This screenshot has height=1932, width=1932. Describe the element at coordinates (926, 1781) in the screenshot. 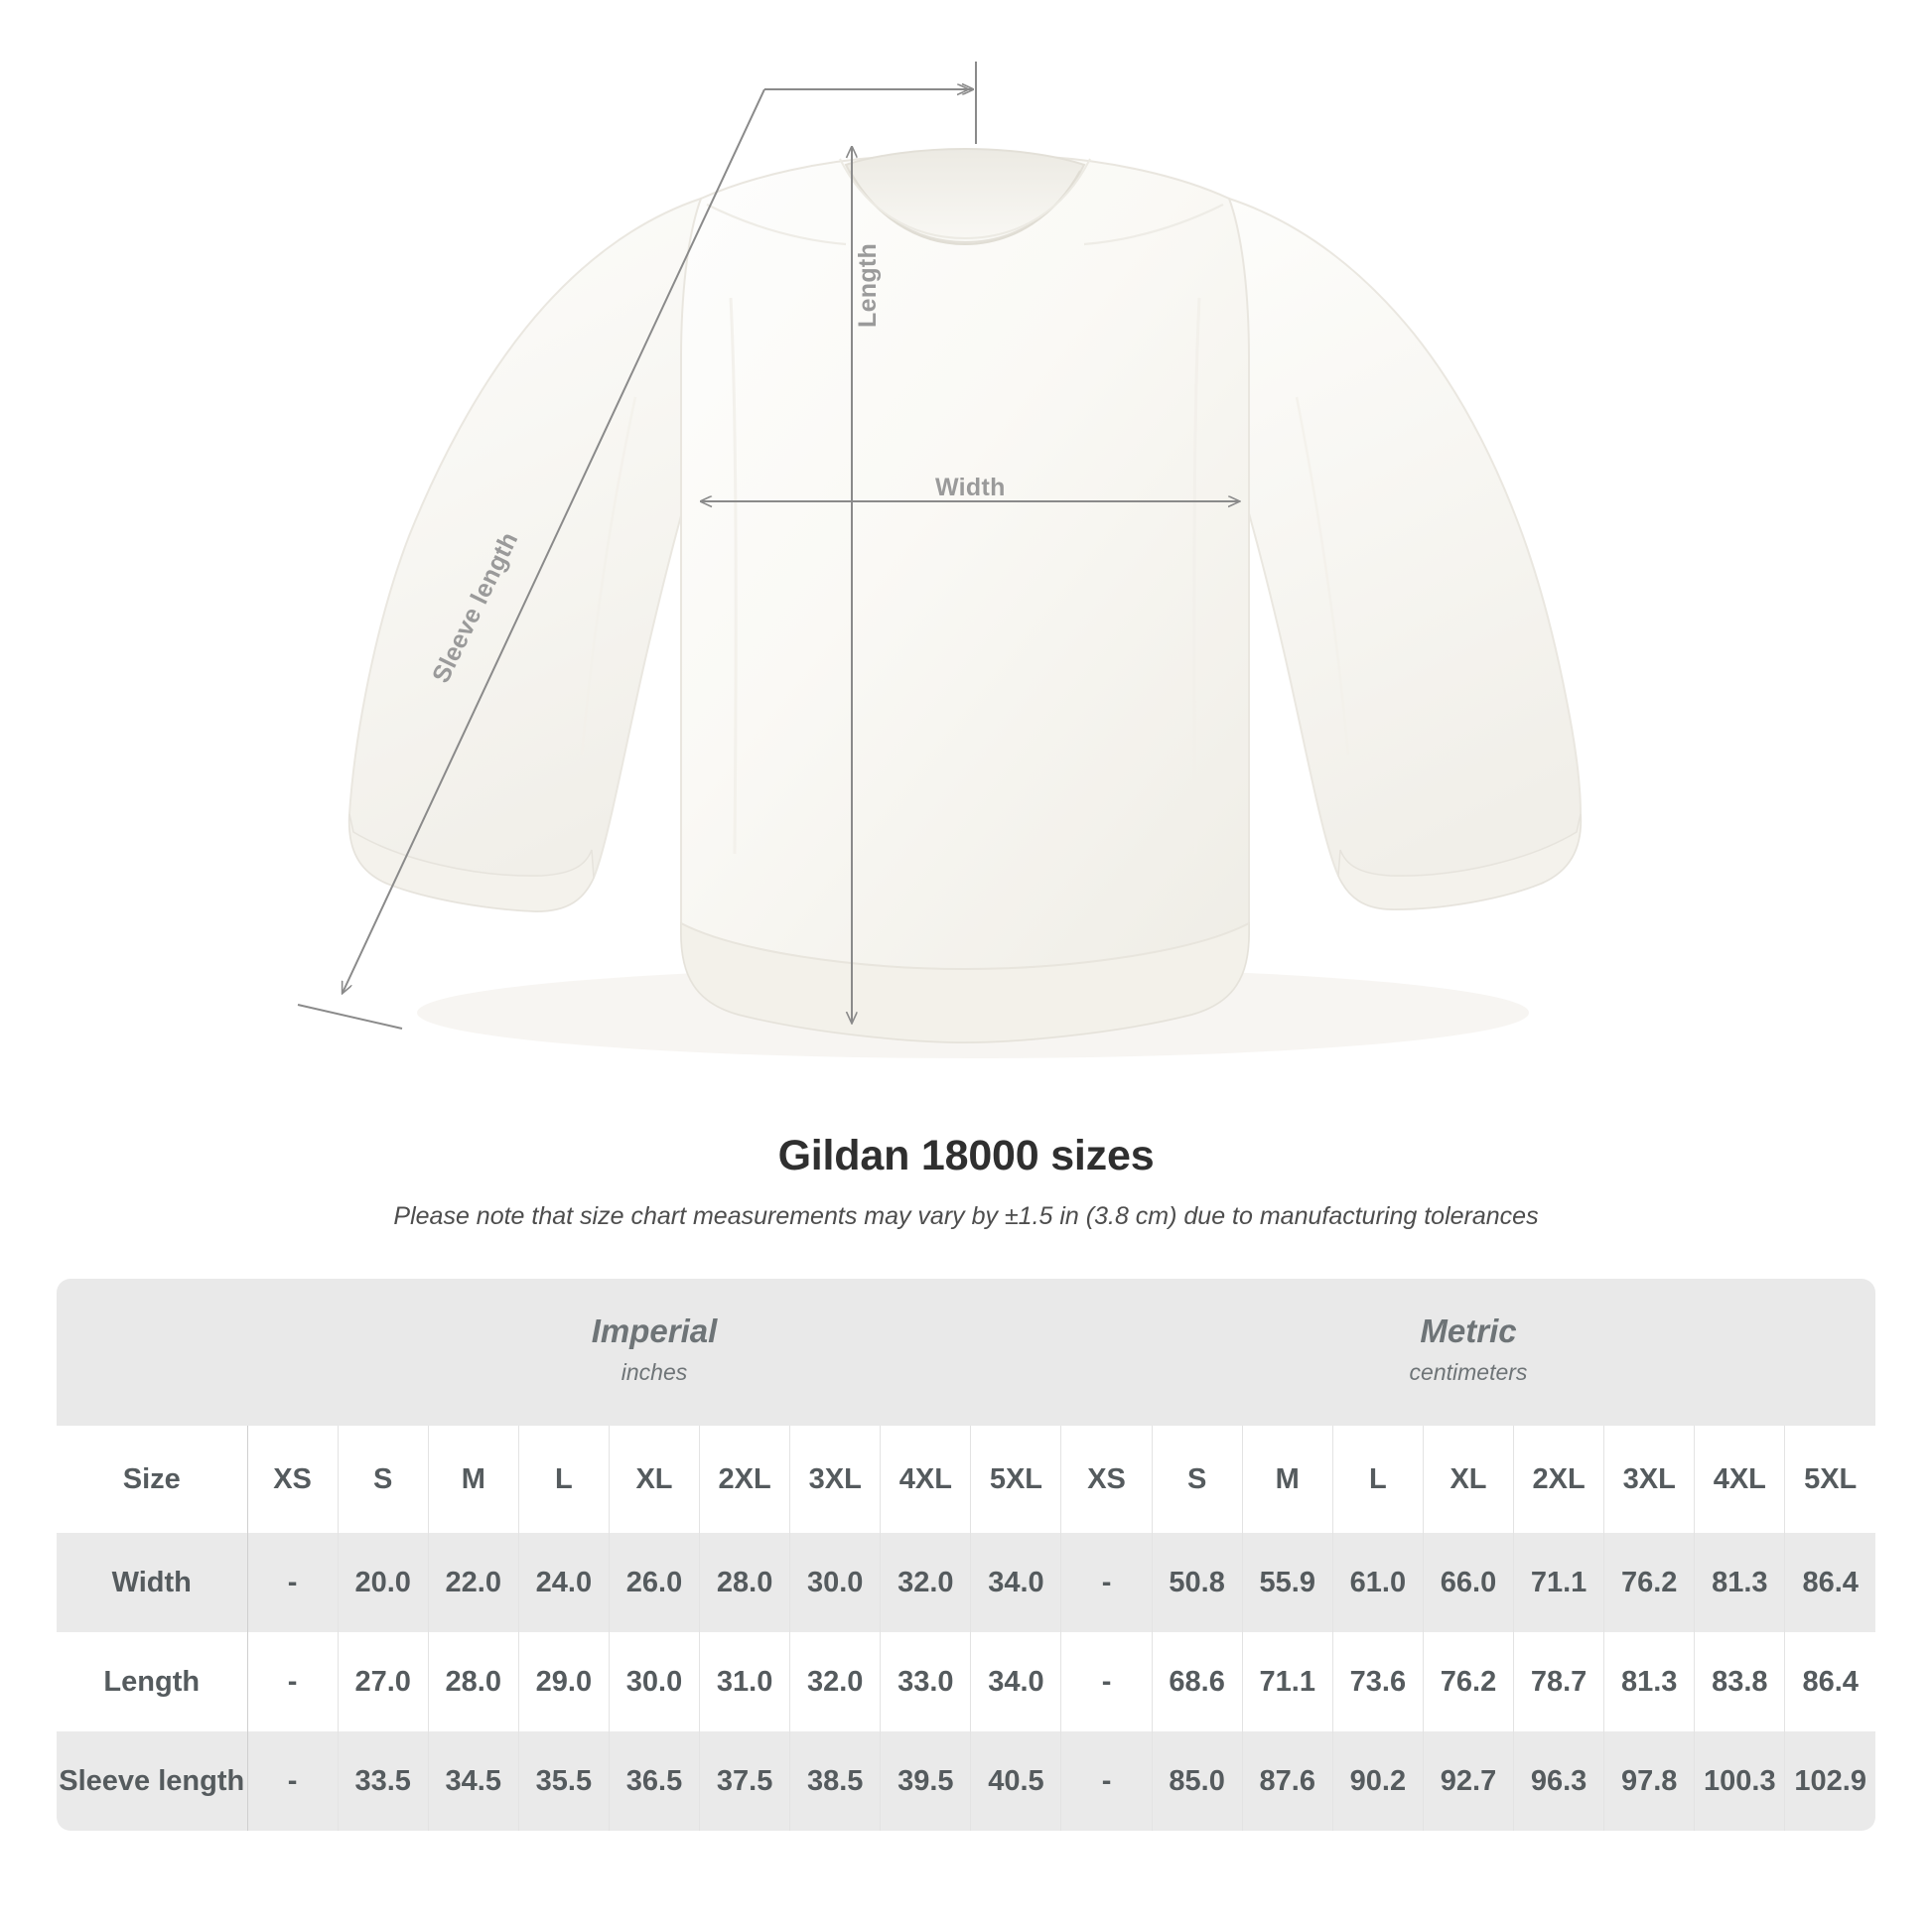

I see `cell-sleeve-imperial-4xl: 39.5` at that location.